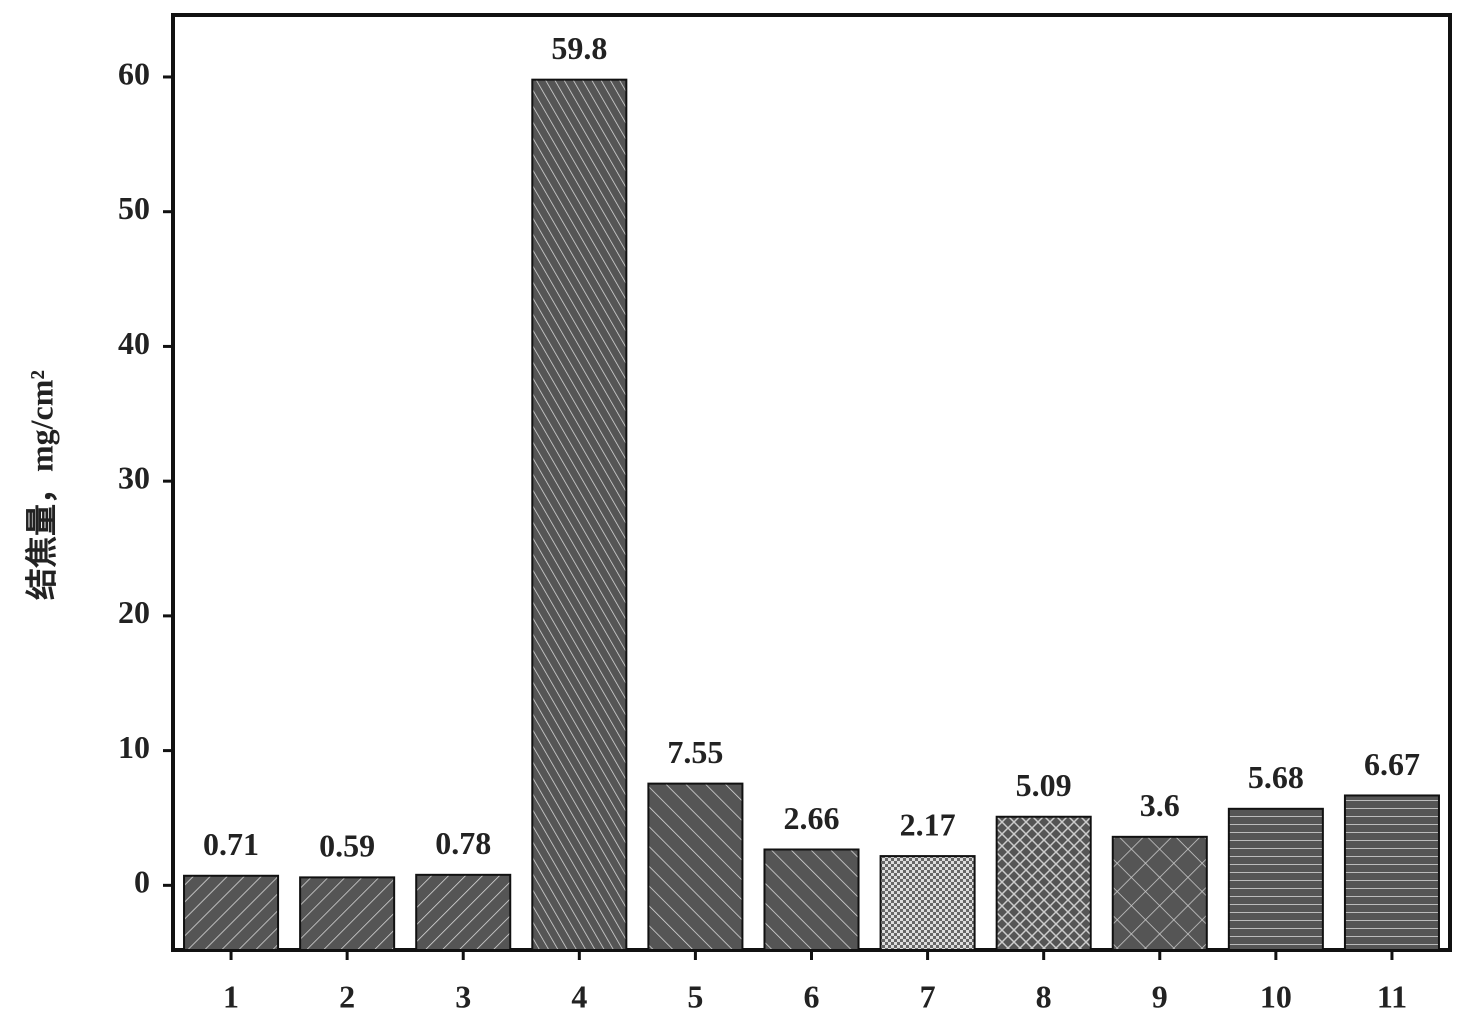  I want to click on x-tick-label: 1, so click(231, 996).